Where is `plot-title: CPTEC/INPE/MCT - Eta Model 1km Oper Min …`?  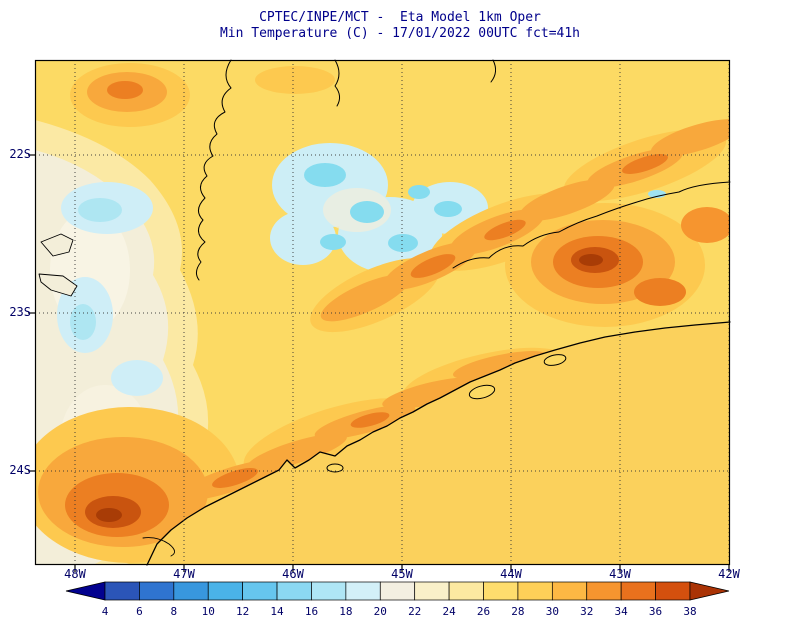
plot-title: CPTEC/INPE/MCT - Eta Model 1km Oper Min … is located at coordinates (400, 26).